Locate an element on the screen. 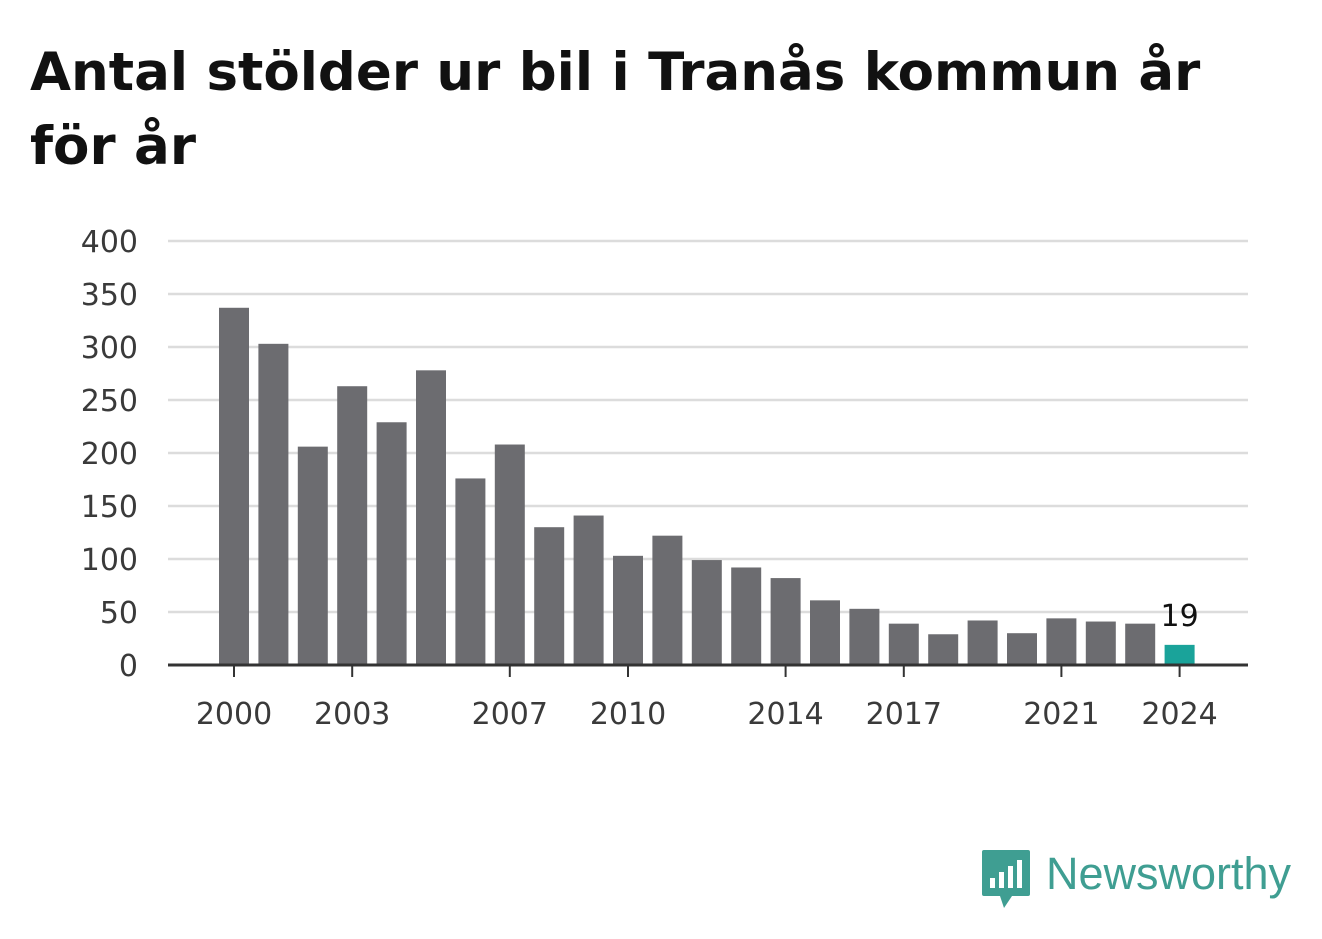 This screenshot has width=1322, height=939. y-tick-label: 350 is located at coordinates (109, 295).